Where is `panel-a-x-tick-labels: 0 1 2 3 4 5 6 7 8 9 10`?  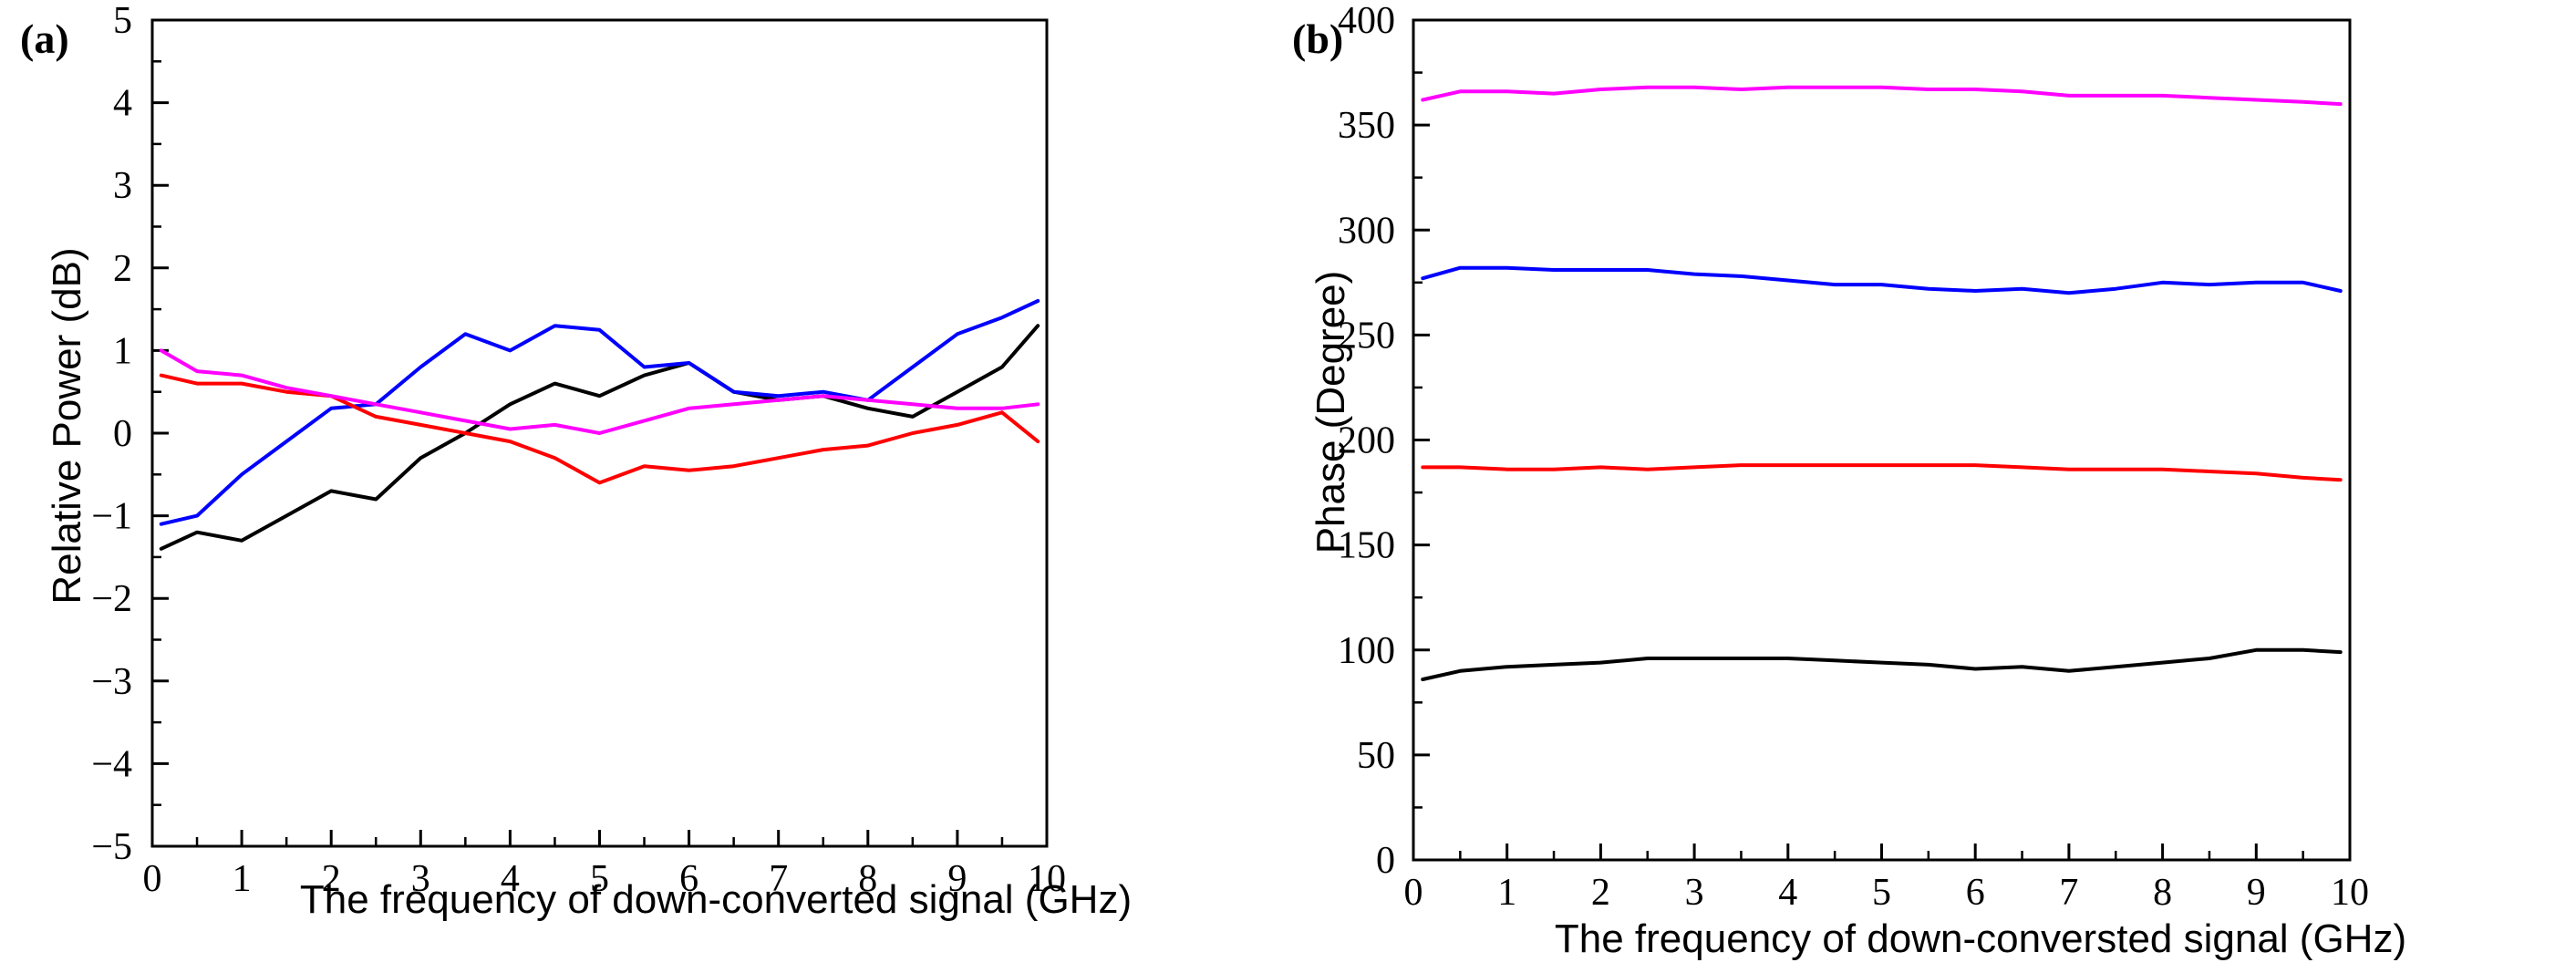
panel-a-x-tick-labels: 0 1 2 3 4 5 6 7 8 9 10 is located at coordinates (605, 879).